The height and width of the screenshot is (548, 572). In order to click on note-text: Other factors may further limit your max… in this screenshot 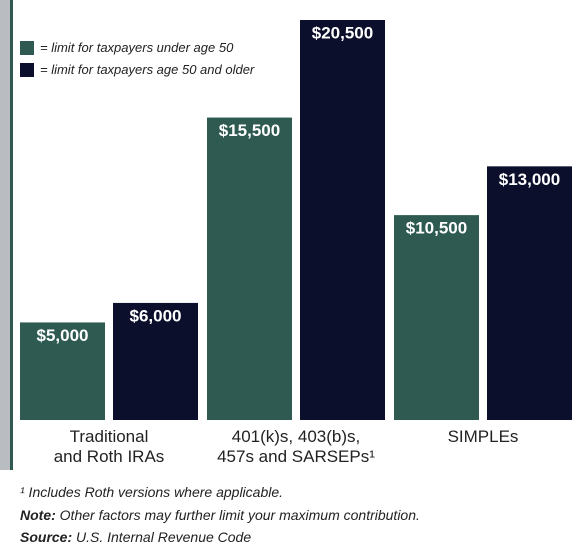, I will do `click(239, 515)`.